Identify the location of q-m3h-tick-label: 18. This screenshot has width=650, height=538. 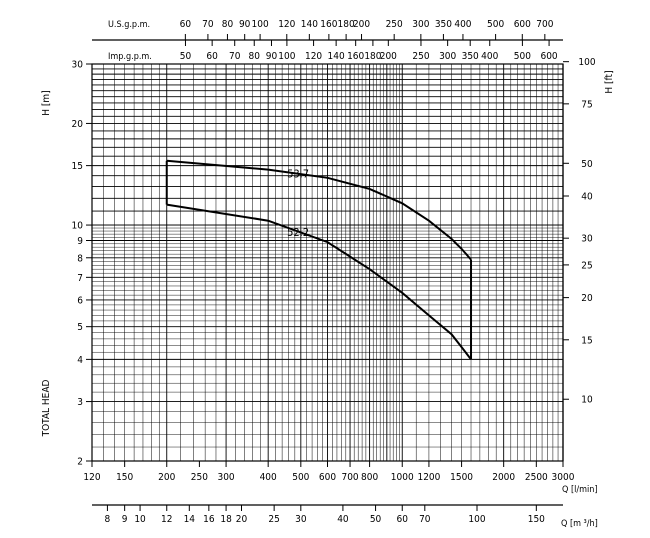
(226, 519).